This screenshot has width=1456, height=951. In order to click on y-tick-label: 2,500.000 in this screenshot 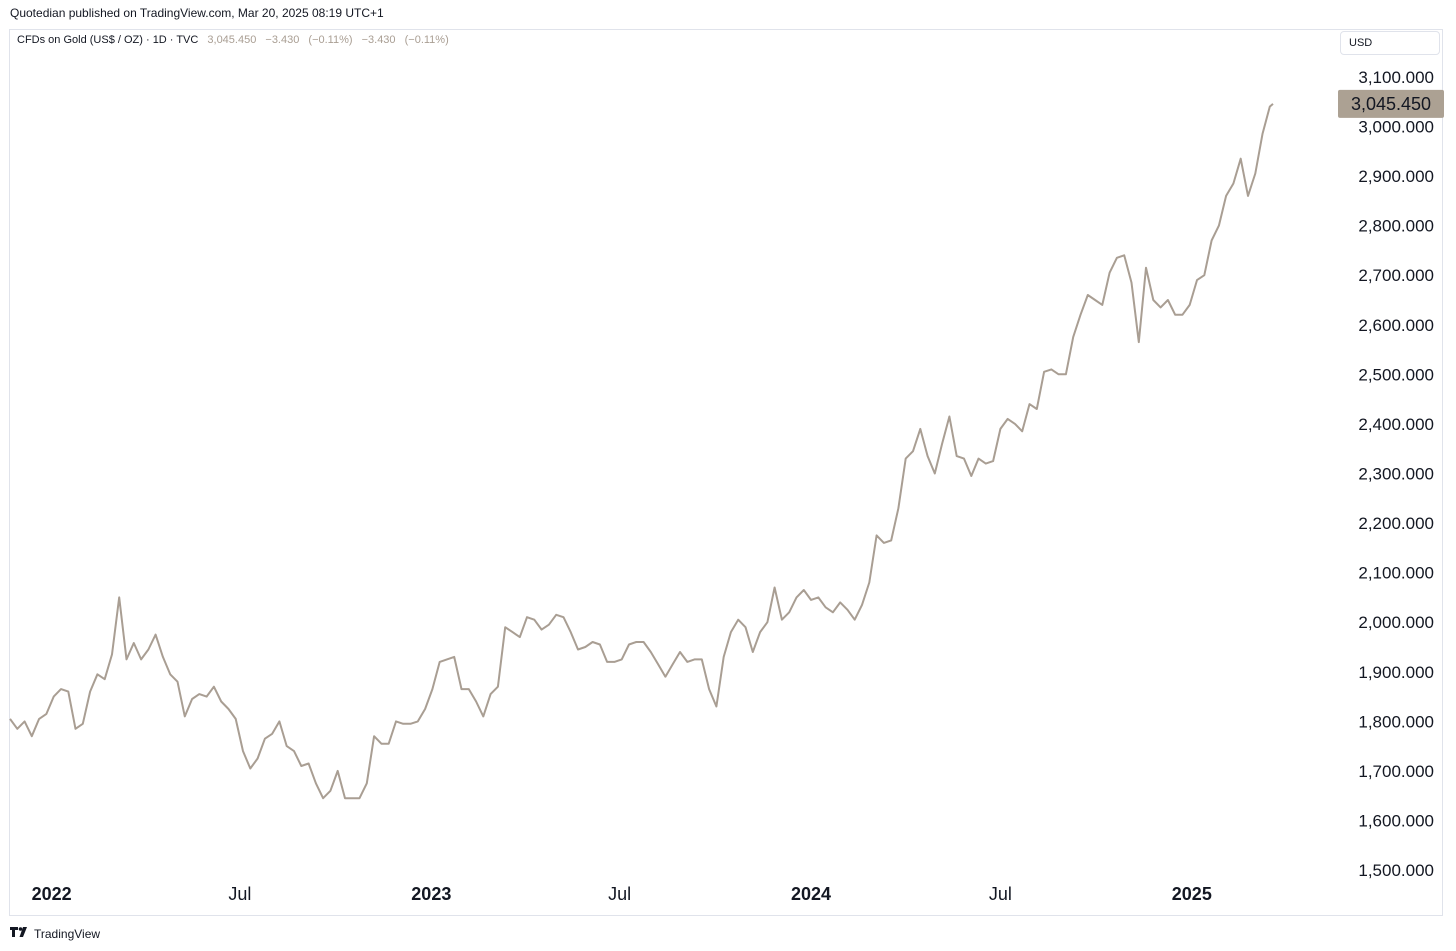, I will do `click(1396, 374)`.